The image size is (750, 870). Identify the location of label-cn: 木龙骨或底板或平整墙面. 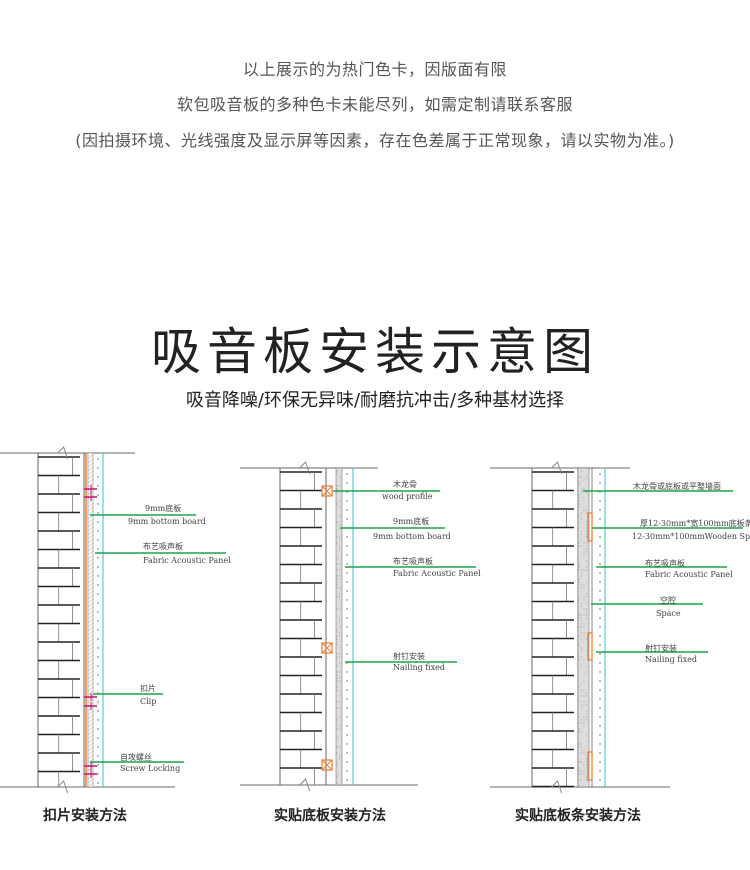
(677, 486).